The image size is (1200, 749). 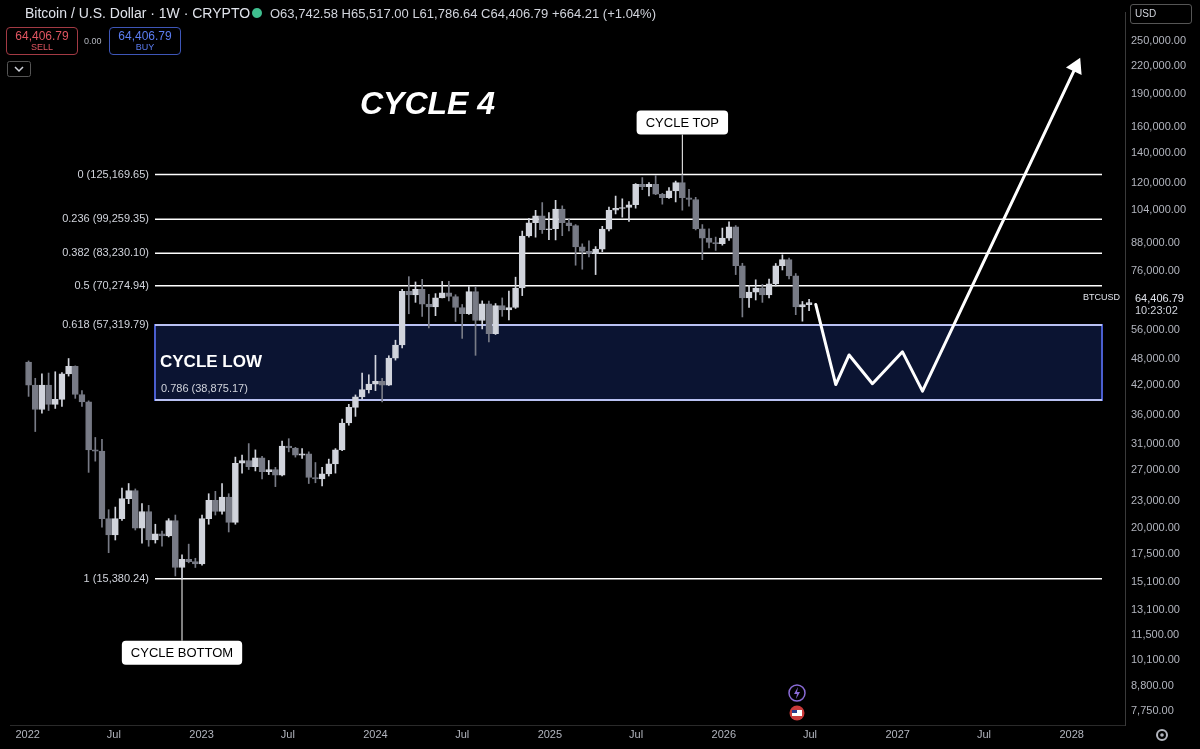 What do you see at coordinates (1155, 384) in the screenshot?
I see `y-tick-label: 42,000.00` at bounding box center [1155, 384].